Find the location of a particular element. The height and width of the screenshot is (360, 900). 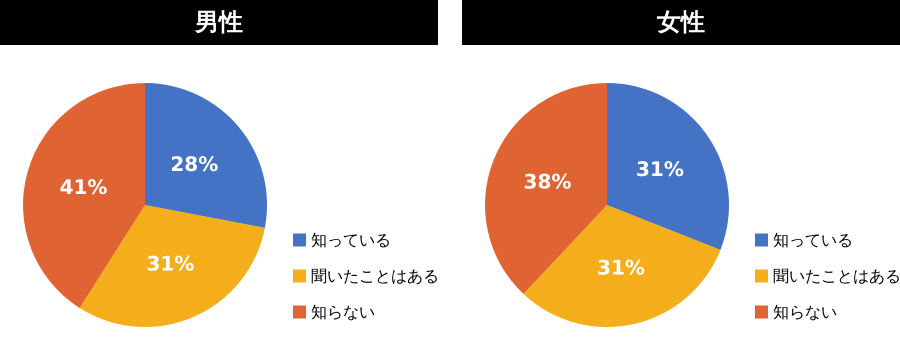

data-label: 38% is located at coordinates (548, 181).